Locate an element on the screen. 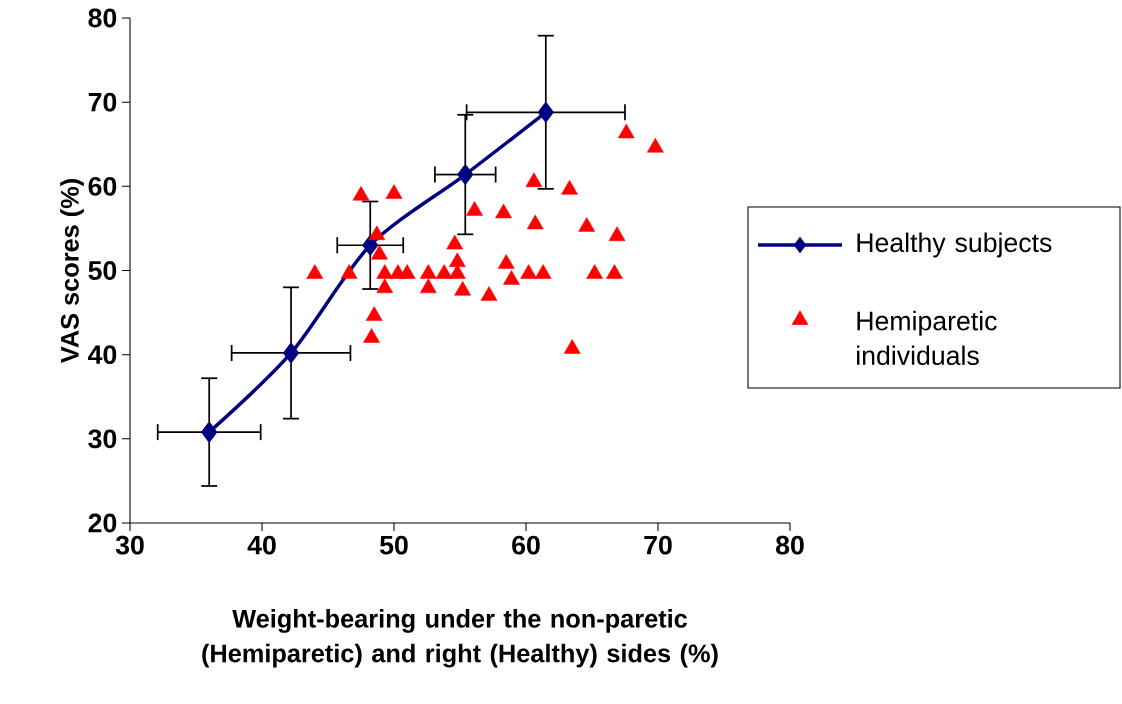 The height and width of the screenshot is (704, 1122). y-tick-label: 30 is located at coordinates (102, 439).